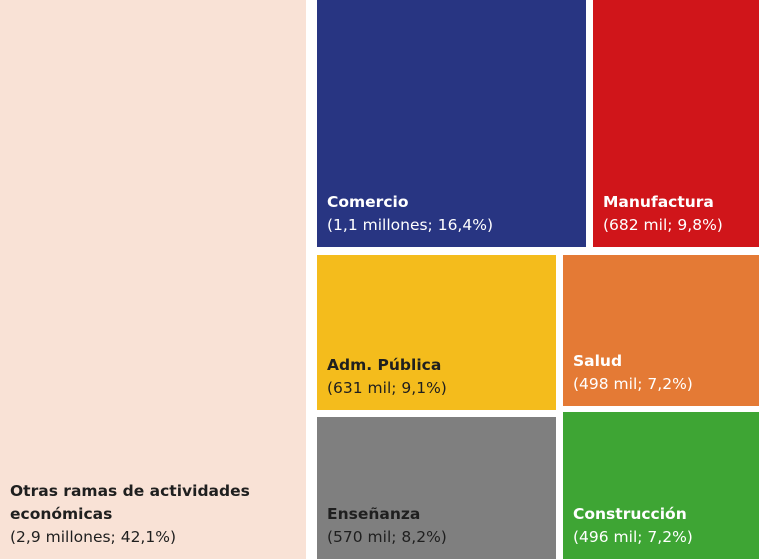 This screenshot has height=559, width=759. What do you see at coordinates (633, 384) in the screenshot?
I see `tile-detail-salud: (498 mil; 7,2%)` at bounding box center [633, 384].